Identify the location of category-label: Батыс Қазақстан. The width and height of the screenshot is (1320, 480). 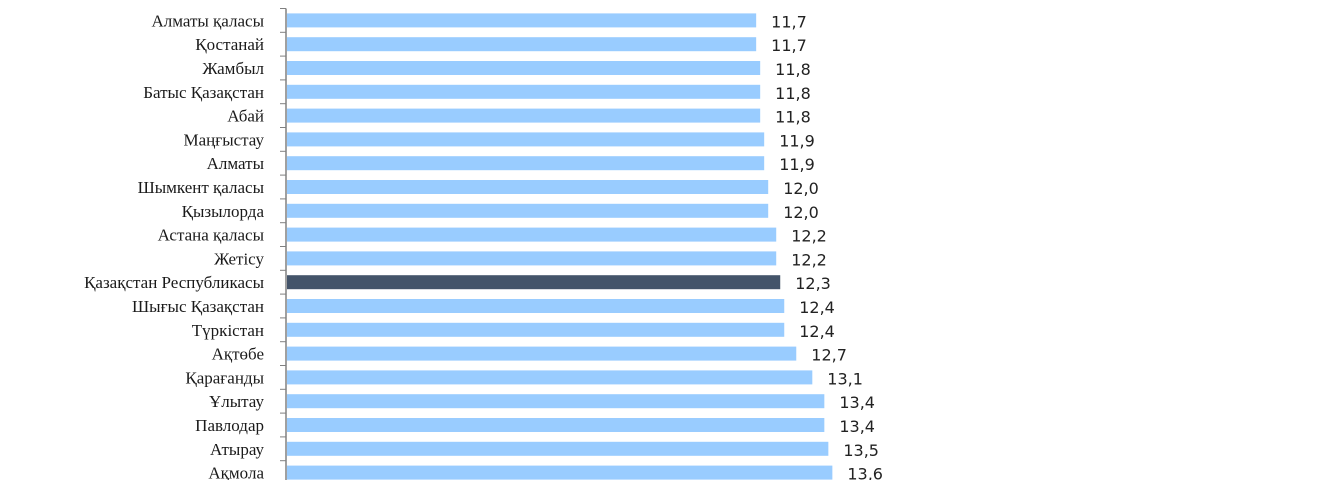
(203, 92).